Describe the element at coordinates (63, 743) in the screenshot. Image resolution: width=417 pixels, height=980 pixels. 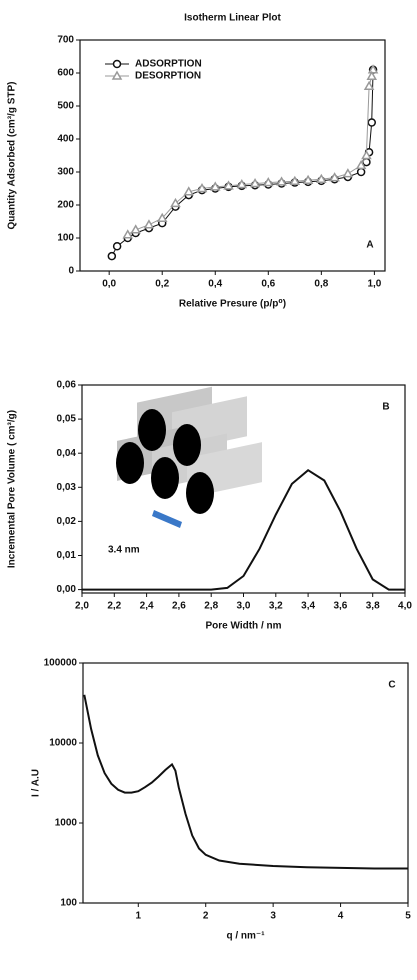
I see `y-tick-label: 10000` at that location.